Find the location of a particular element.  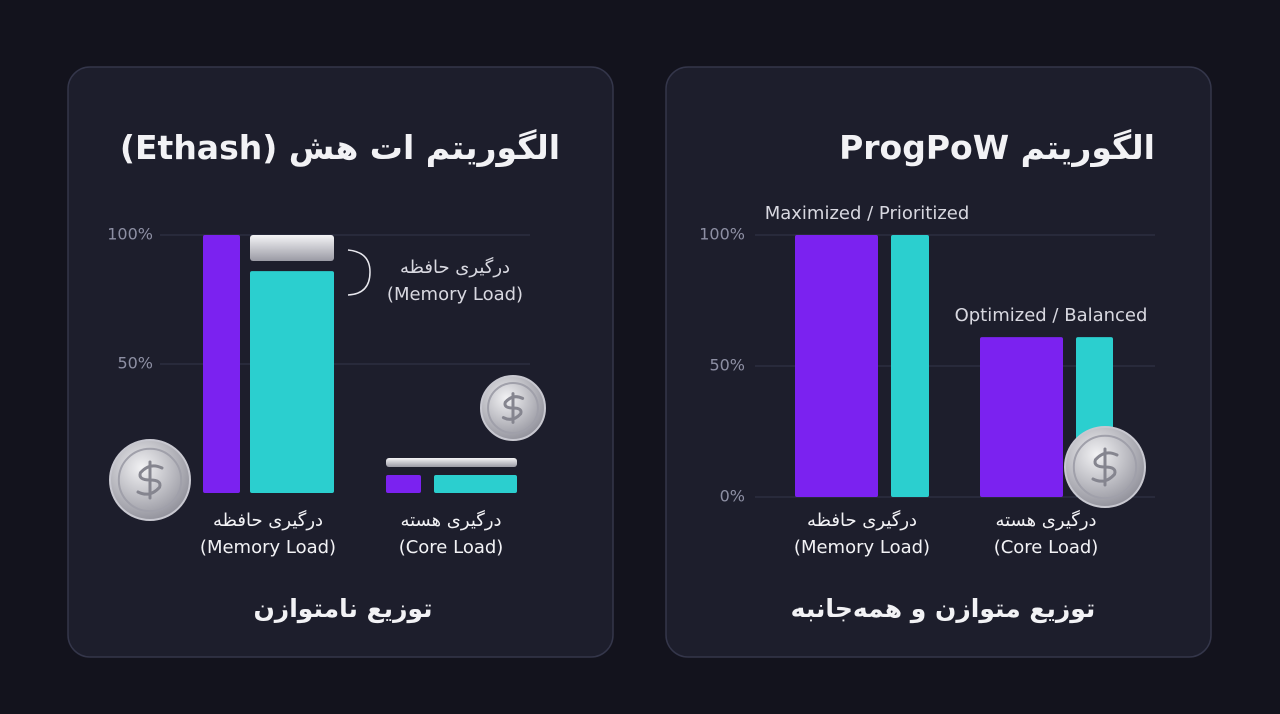

bar-annotation: Maximized / Prioritized is located at coordinates (867, 213).